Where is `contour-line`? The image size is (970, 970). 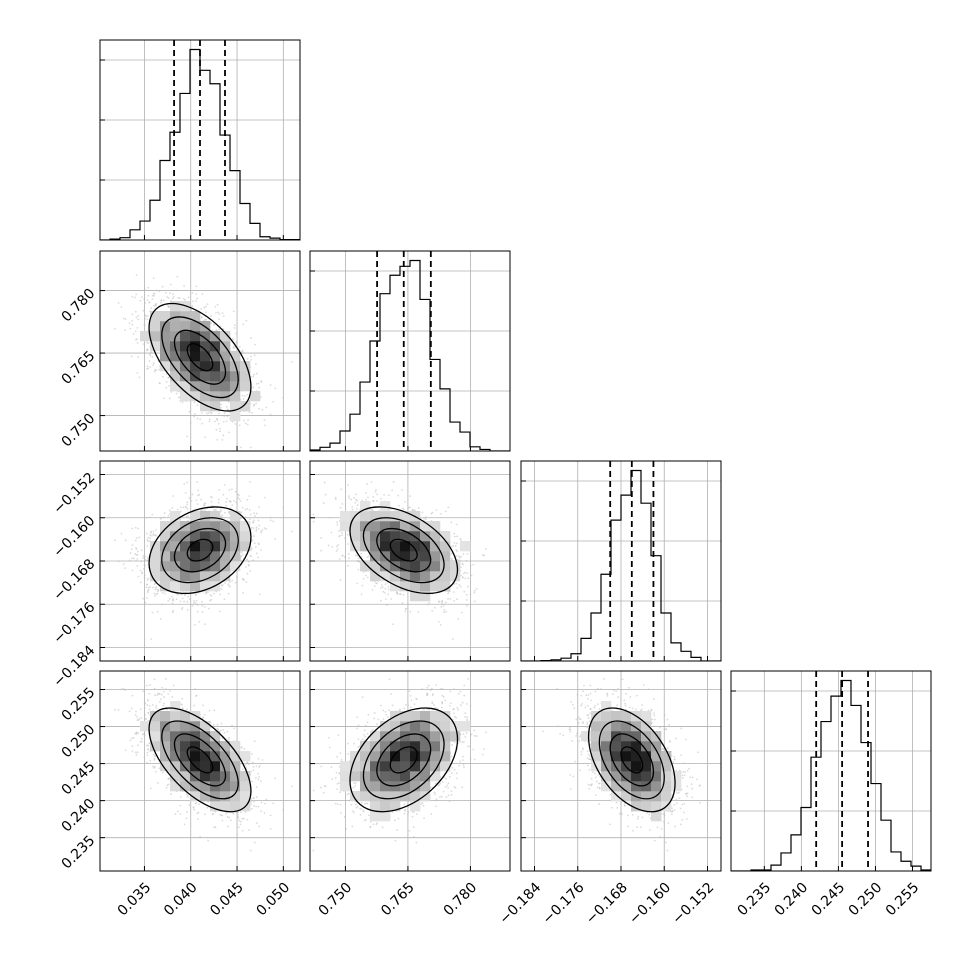
contour-line is located at coordinates (200, 357).